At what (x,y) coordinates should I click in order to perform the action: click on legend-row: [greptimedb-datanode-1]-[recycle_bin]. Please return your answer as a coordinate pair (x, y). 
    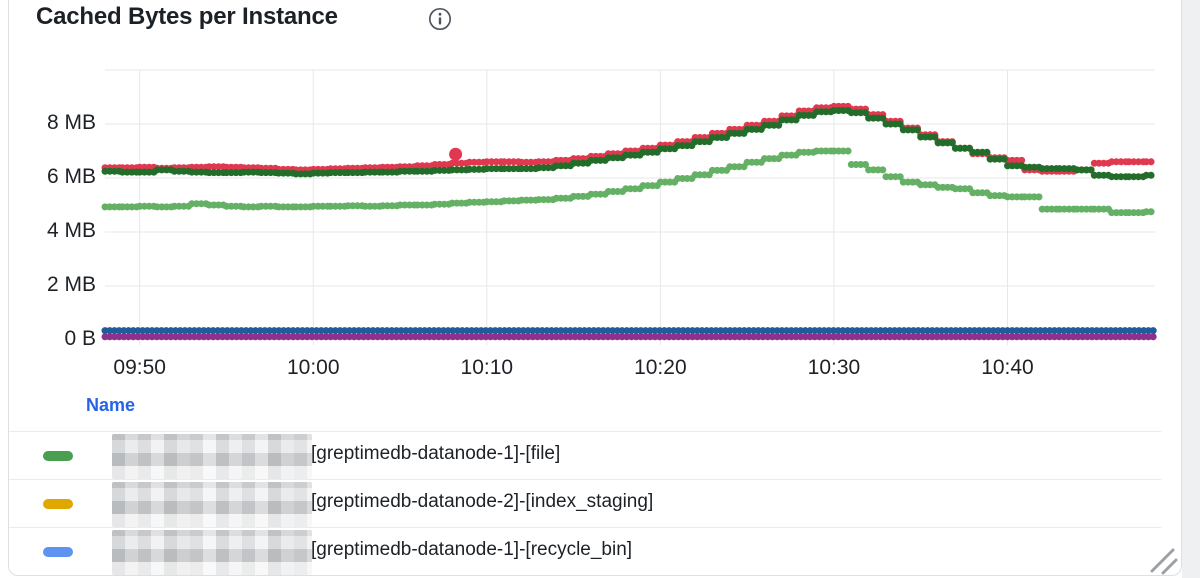
    Looking at the image, I should click on (585, 551).